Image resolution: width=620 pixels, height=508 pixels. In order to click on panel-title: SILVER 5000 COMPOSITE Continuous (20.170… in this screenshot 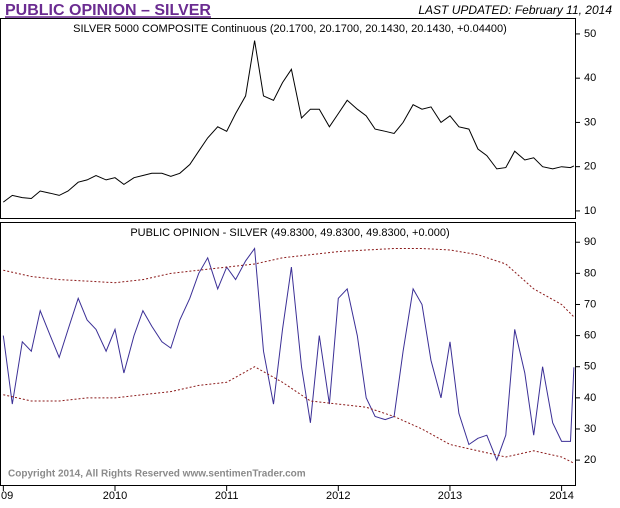, I will do `click(290, 29)`.